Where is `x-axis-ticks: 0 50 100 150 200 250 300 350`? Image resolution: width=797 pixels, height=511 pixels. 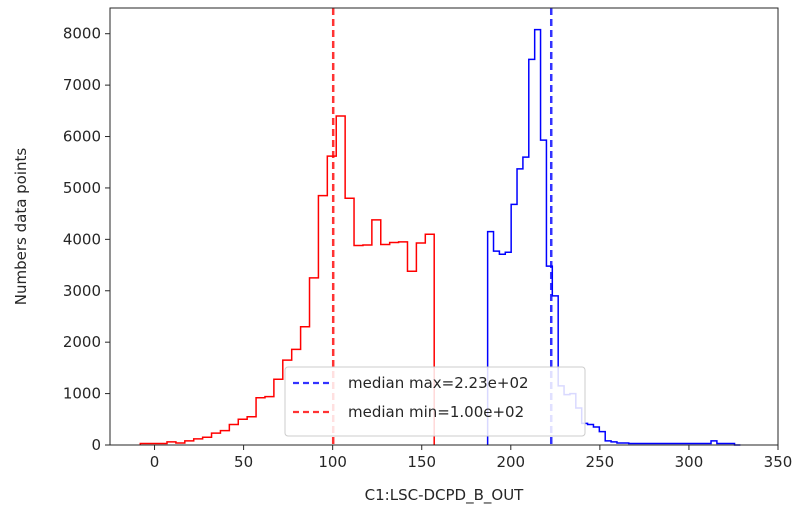 x-axis-ticks: 0 50 100 150 200 250 300 350 is located at coordinates (471, 458).